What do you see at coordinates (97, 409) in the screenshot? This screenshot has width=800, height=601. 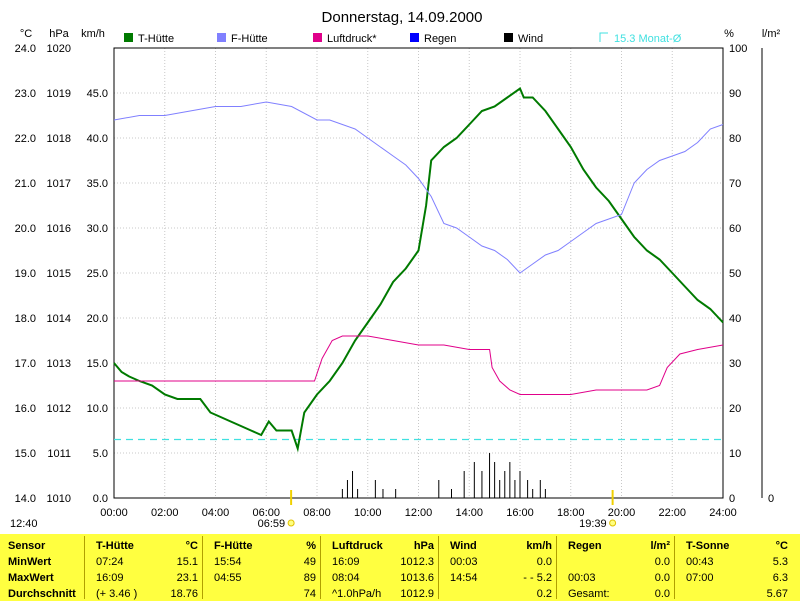 I see `wind-tick-label: 10.0` at bounding box center [97, 409].